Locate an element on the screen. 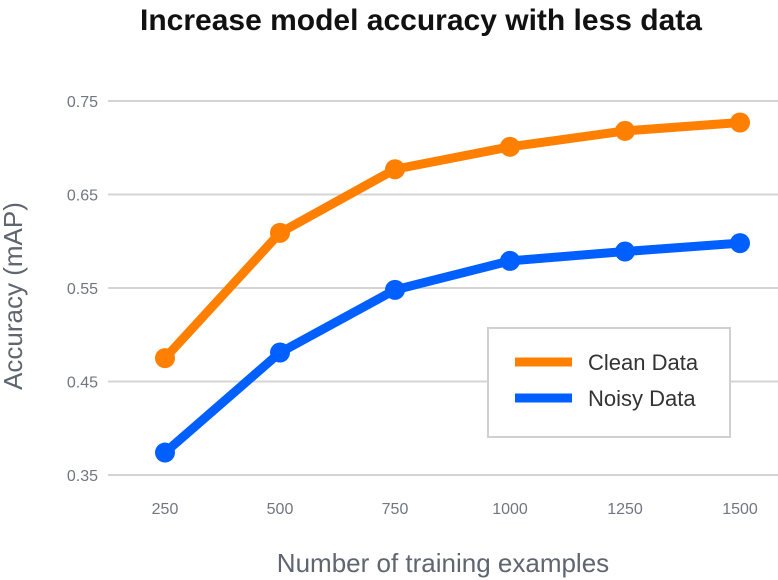 The height and width of the screenshot is (580, 778). legend: Clean Data Noisy Data is located at coordinates (609, 382).